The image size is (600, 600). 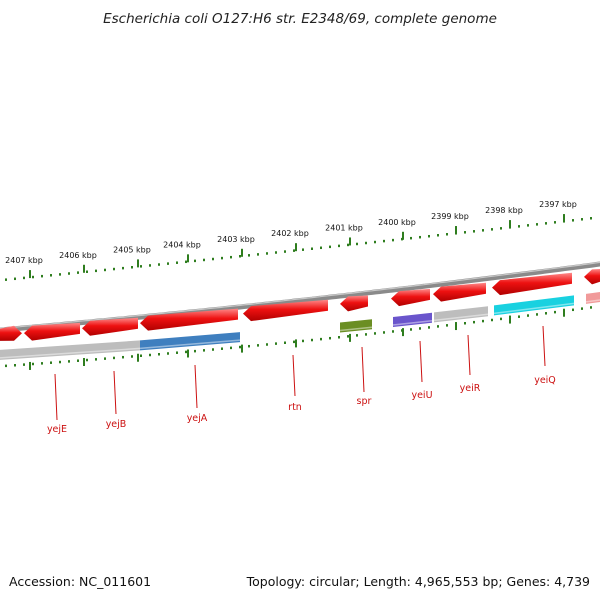 I want to click on scale-tick-label: 2404 kbp, so click(x=182, y=244).